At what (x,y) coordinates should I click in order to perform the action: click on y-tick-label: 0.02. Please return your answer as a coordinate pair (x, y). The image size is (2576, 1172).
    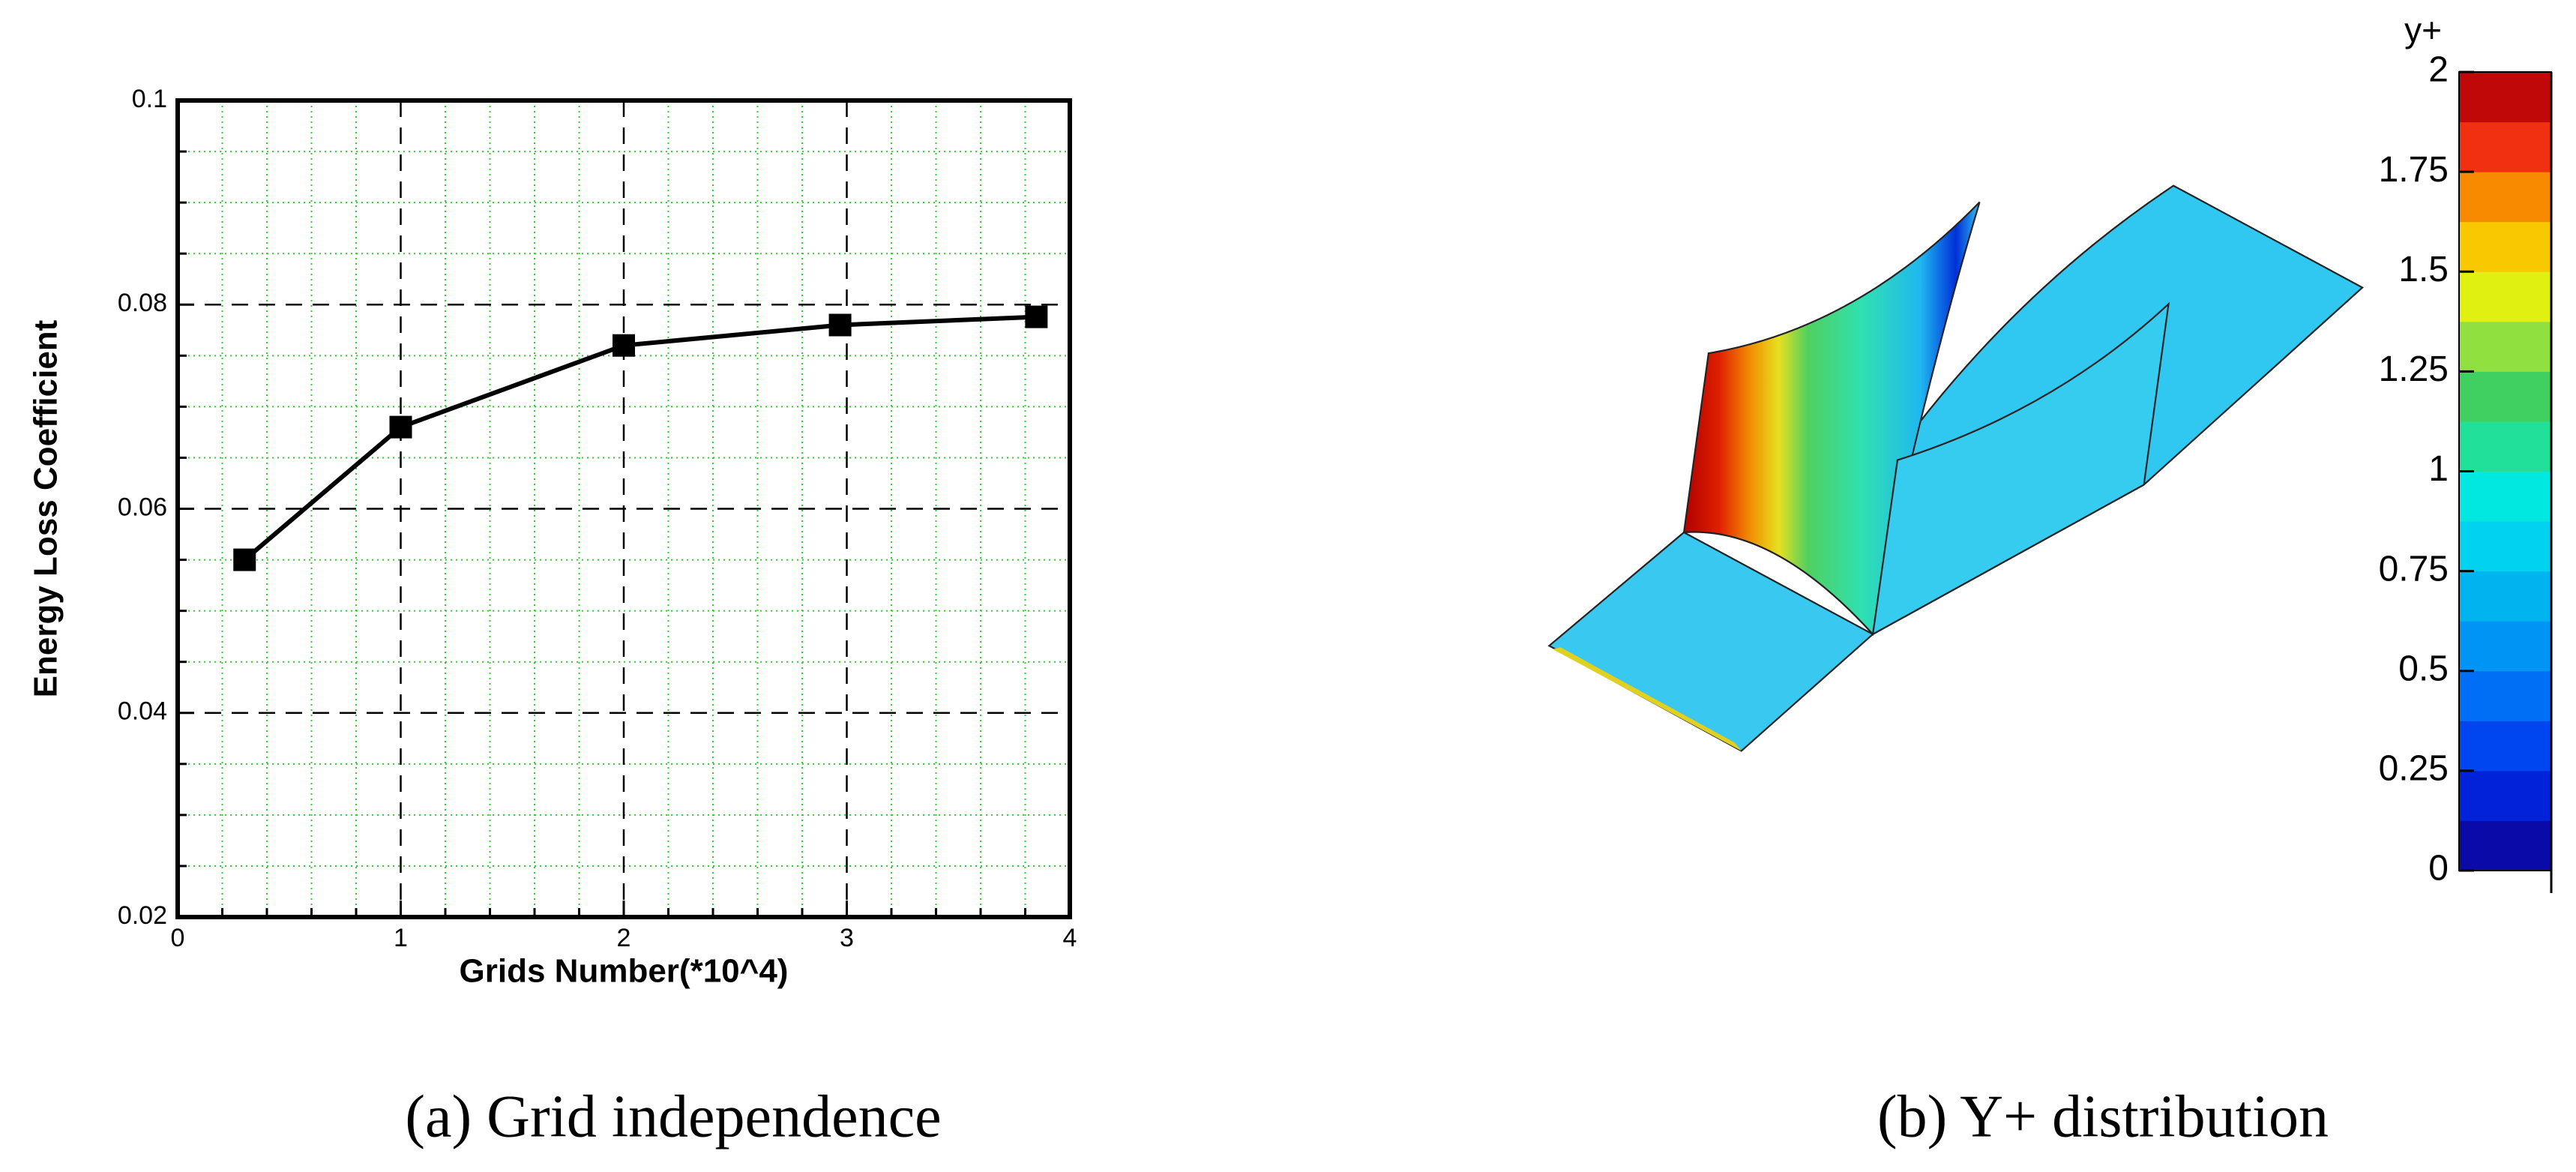
    Looking at the image, I should click on (142, 916).